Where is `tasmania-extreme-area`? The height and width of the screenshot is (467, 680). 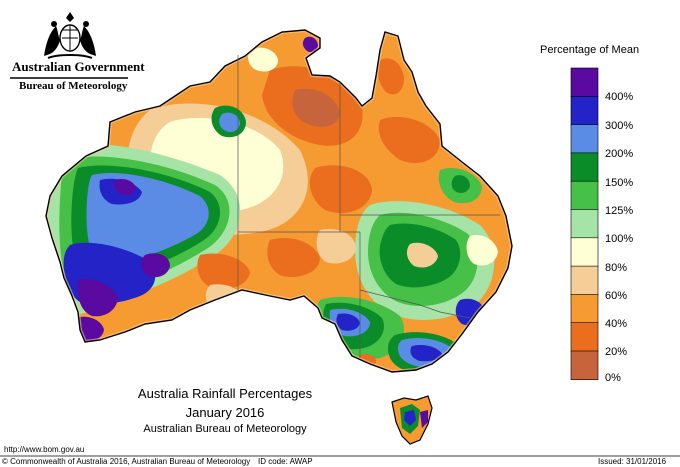 tasmania-extreme-area is located at coordinates (424, 419).